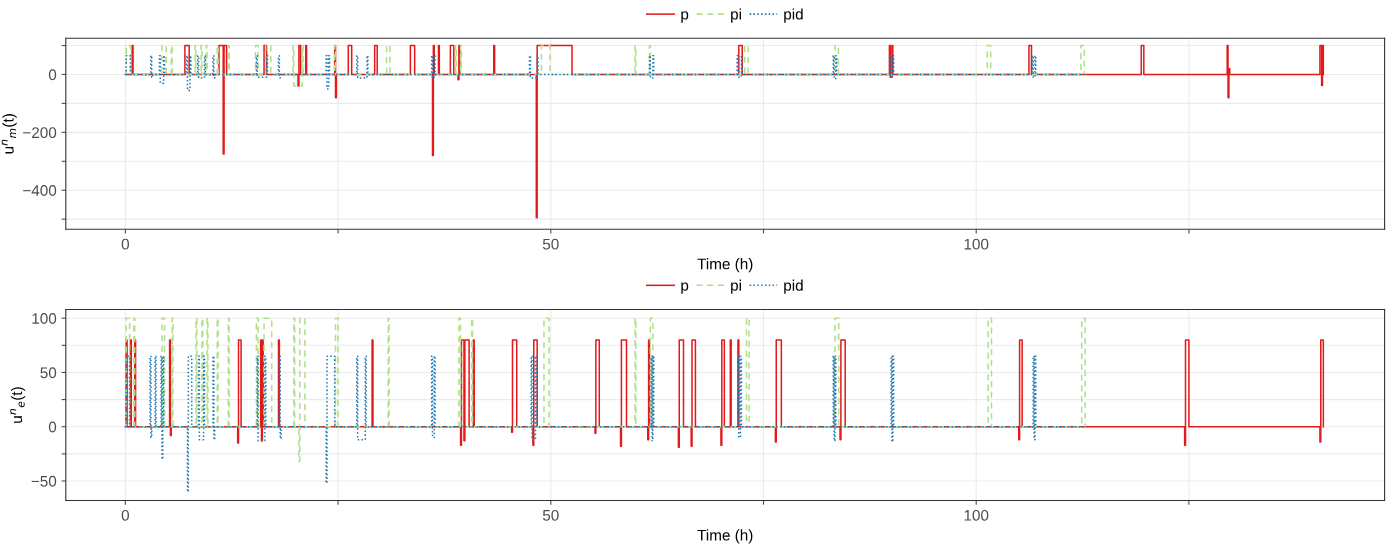 Image resolution: width=1400 pixels, height=547 pixels. What do you see at coordinates (40, 190) in the screenshot?
I see `y-tick-label: −400` at bounding box center [40, 190].